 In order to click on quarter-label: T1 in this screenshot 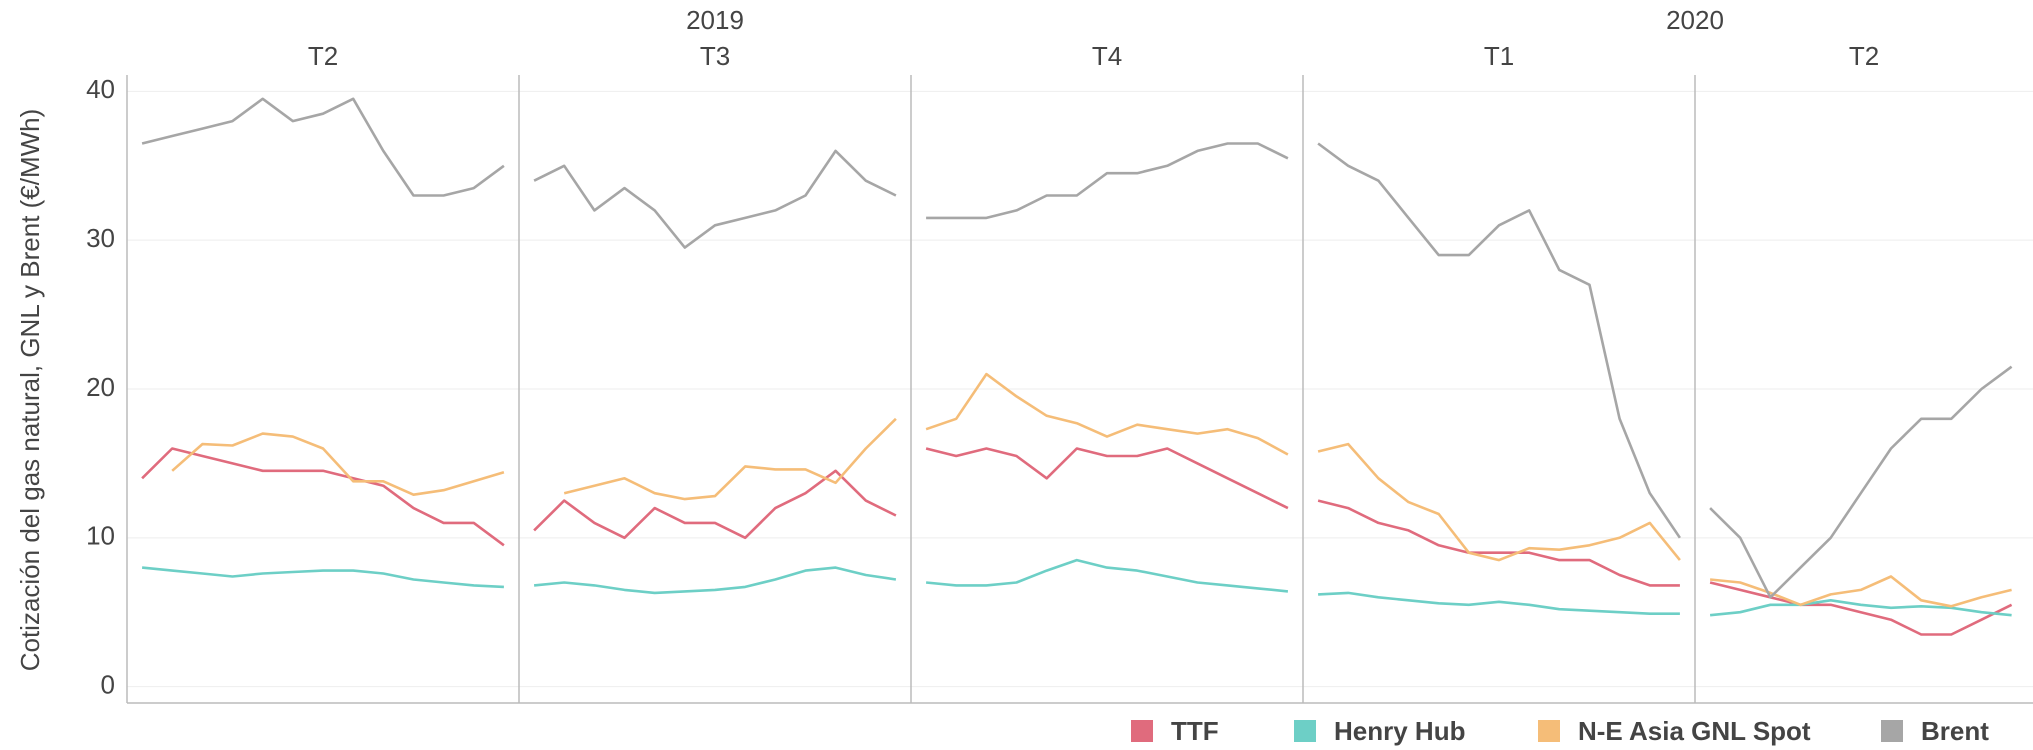, I will do `click(1499, 56)`.